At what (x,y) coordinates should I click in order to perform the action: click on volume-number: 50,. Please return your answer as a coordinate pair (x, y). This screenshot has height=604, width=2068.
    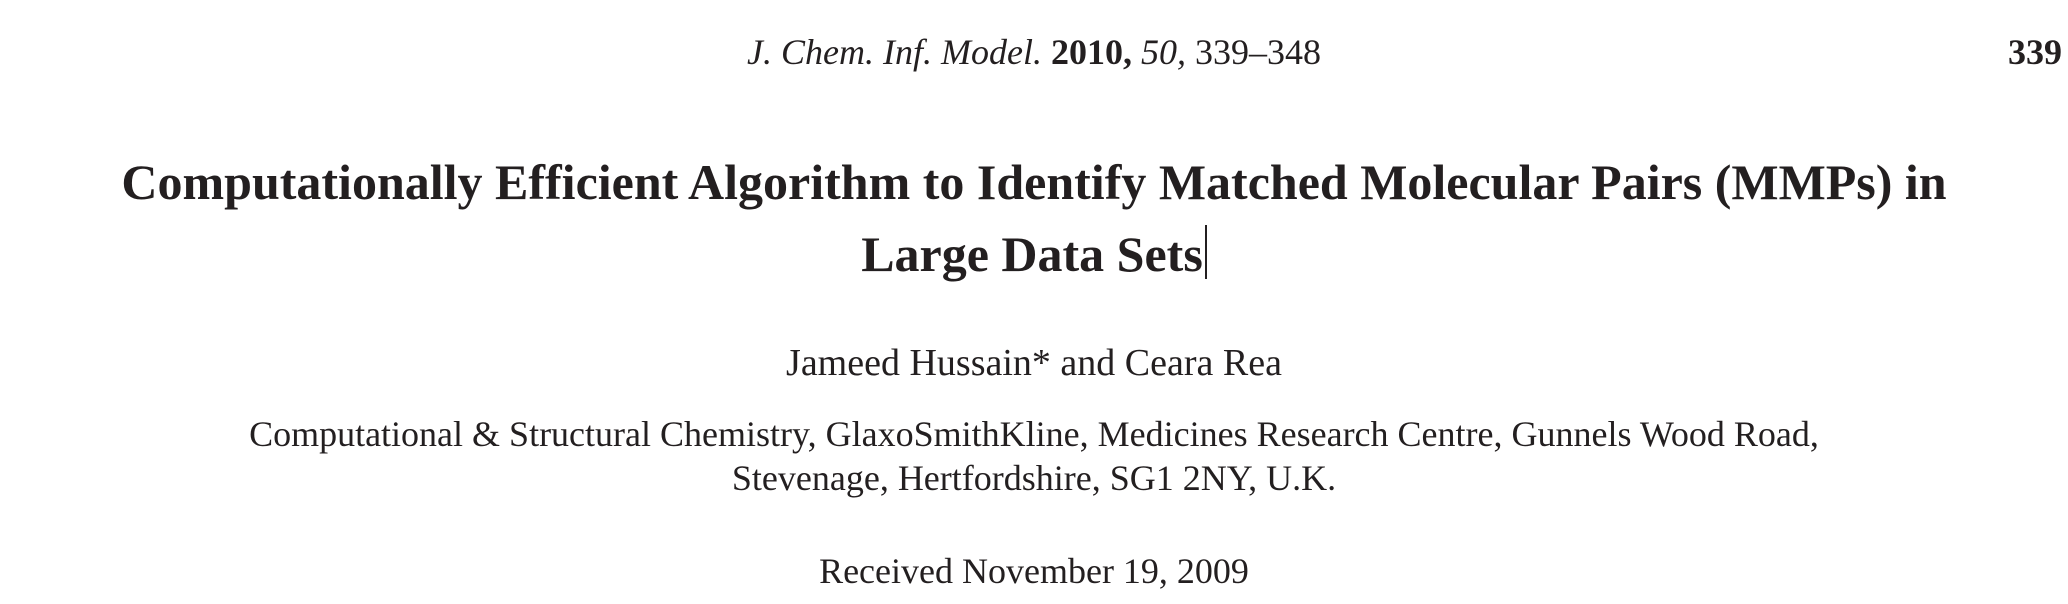
    Looking at the image, I should click on (1163, 52).